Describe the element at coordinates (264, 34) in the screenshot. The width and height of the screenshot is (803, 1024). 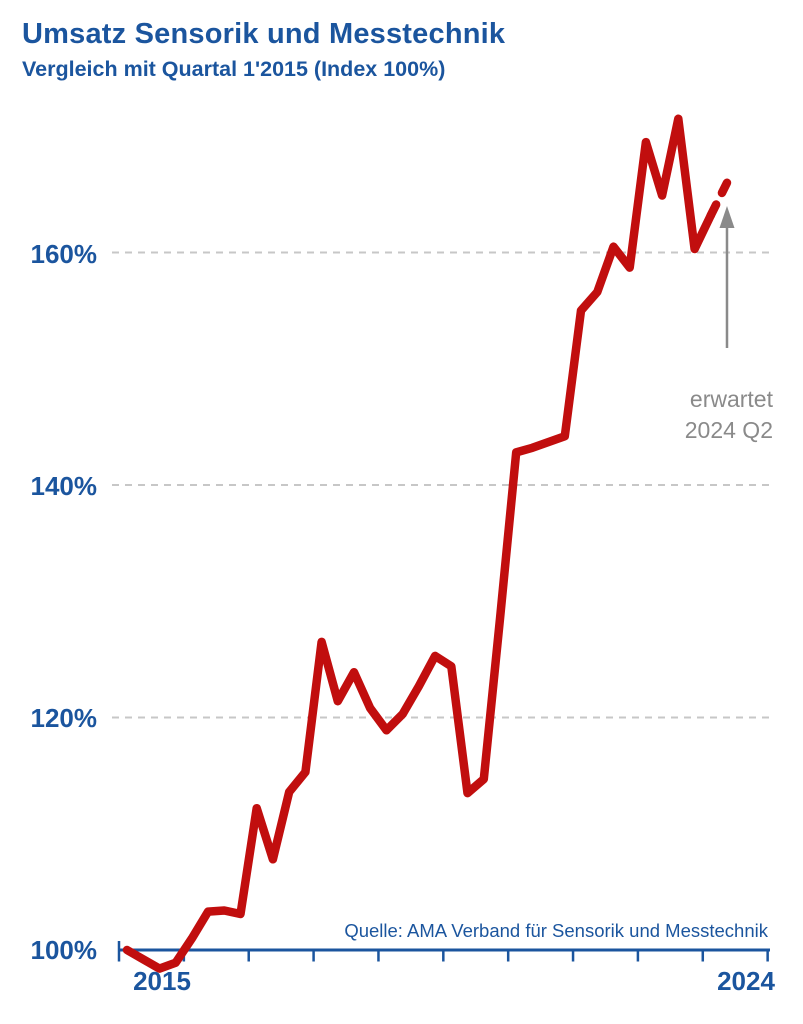
I see `page-title: Umsatz Sensorik und Messtechnik` at that location.